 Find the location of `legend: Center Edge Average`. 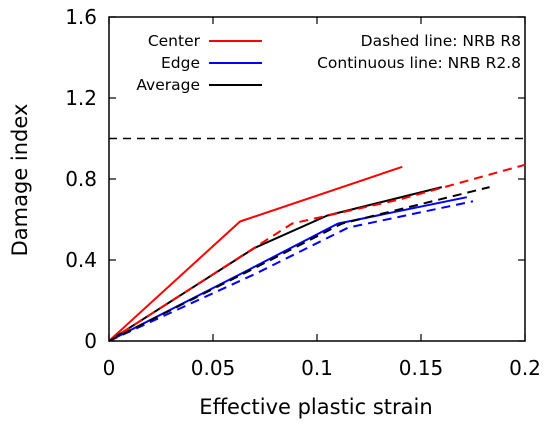

legend: Center Edge Average is located at coordinates (199, 63).